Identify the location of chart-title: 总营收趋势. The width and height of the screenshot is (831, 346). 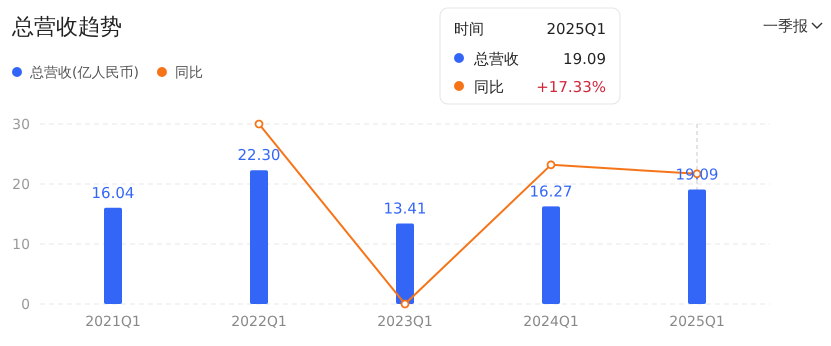
(66, 27).